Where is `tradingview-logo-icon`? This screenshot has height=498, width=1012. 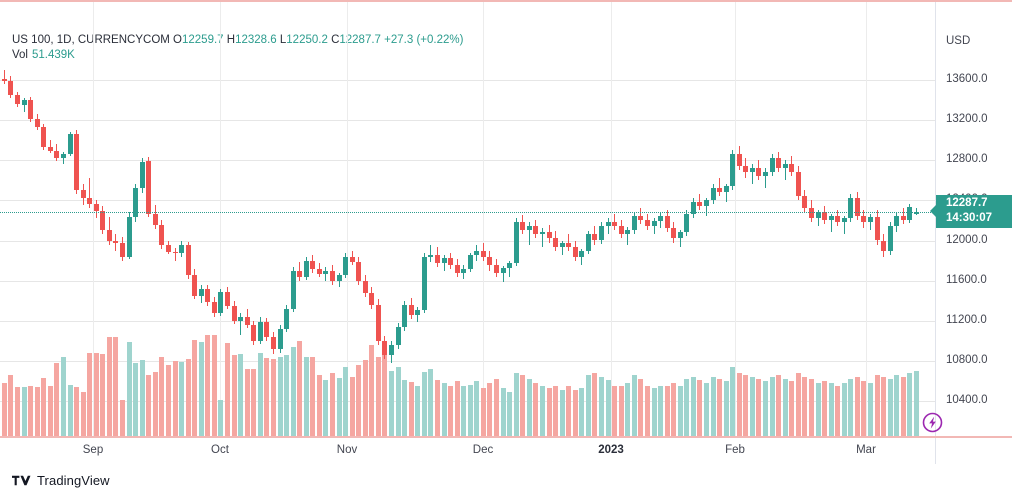
tradingview-logo-icon is located at coordinates (21, 480).